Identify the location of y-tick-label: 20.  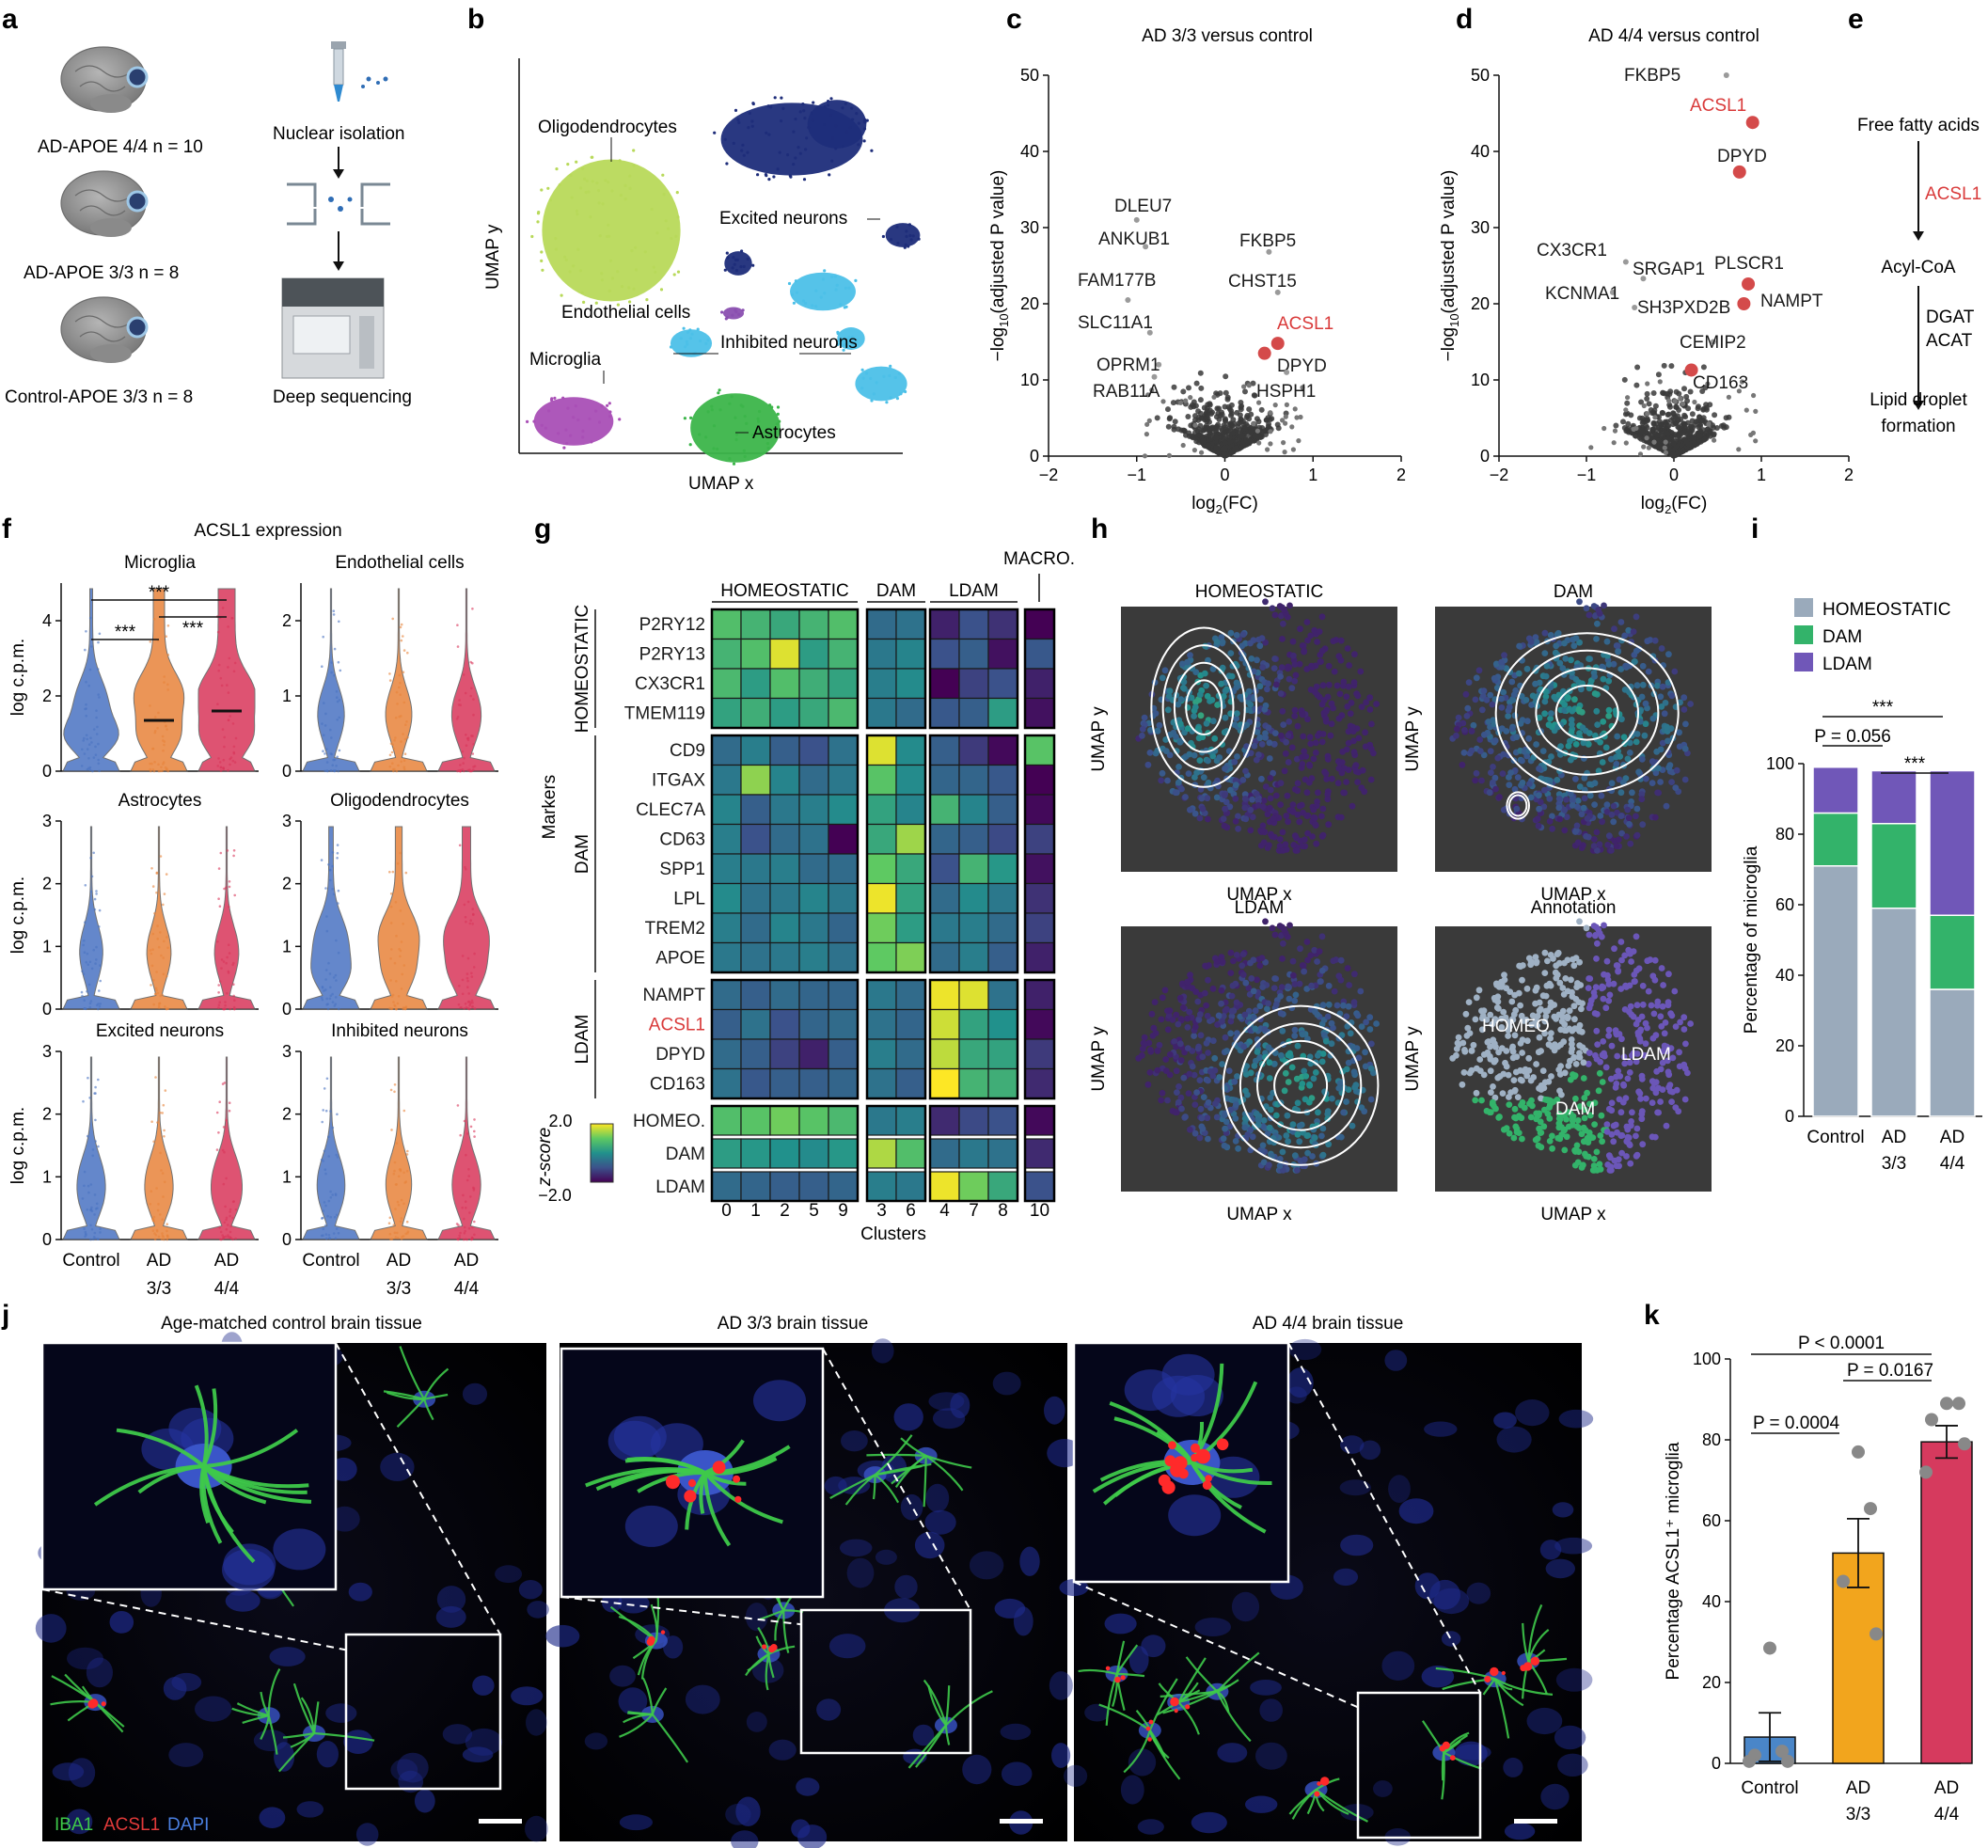
(1480, 303).